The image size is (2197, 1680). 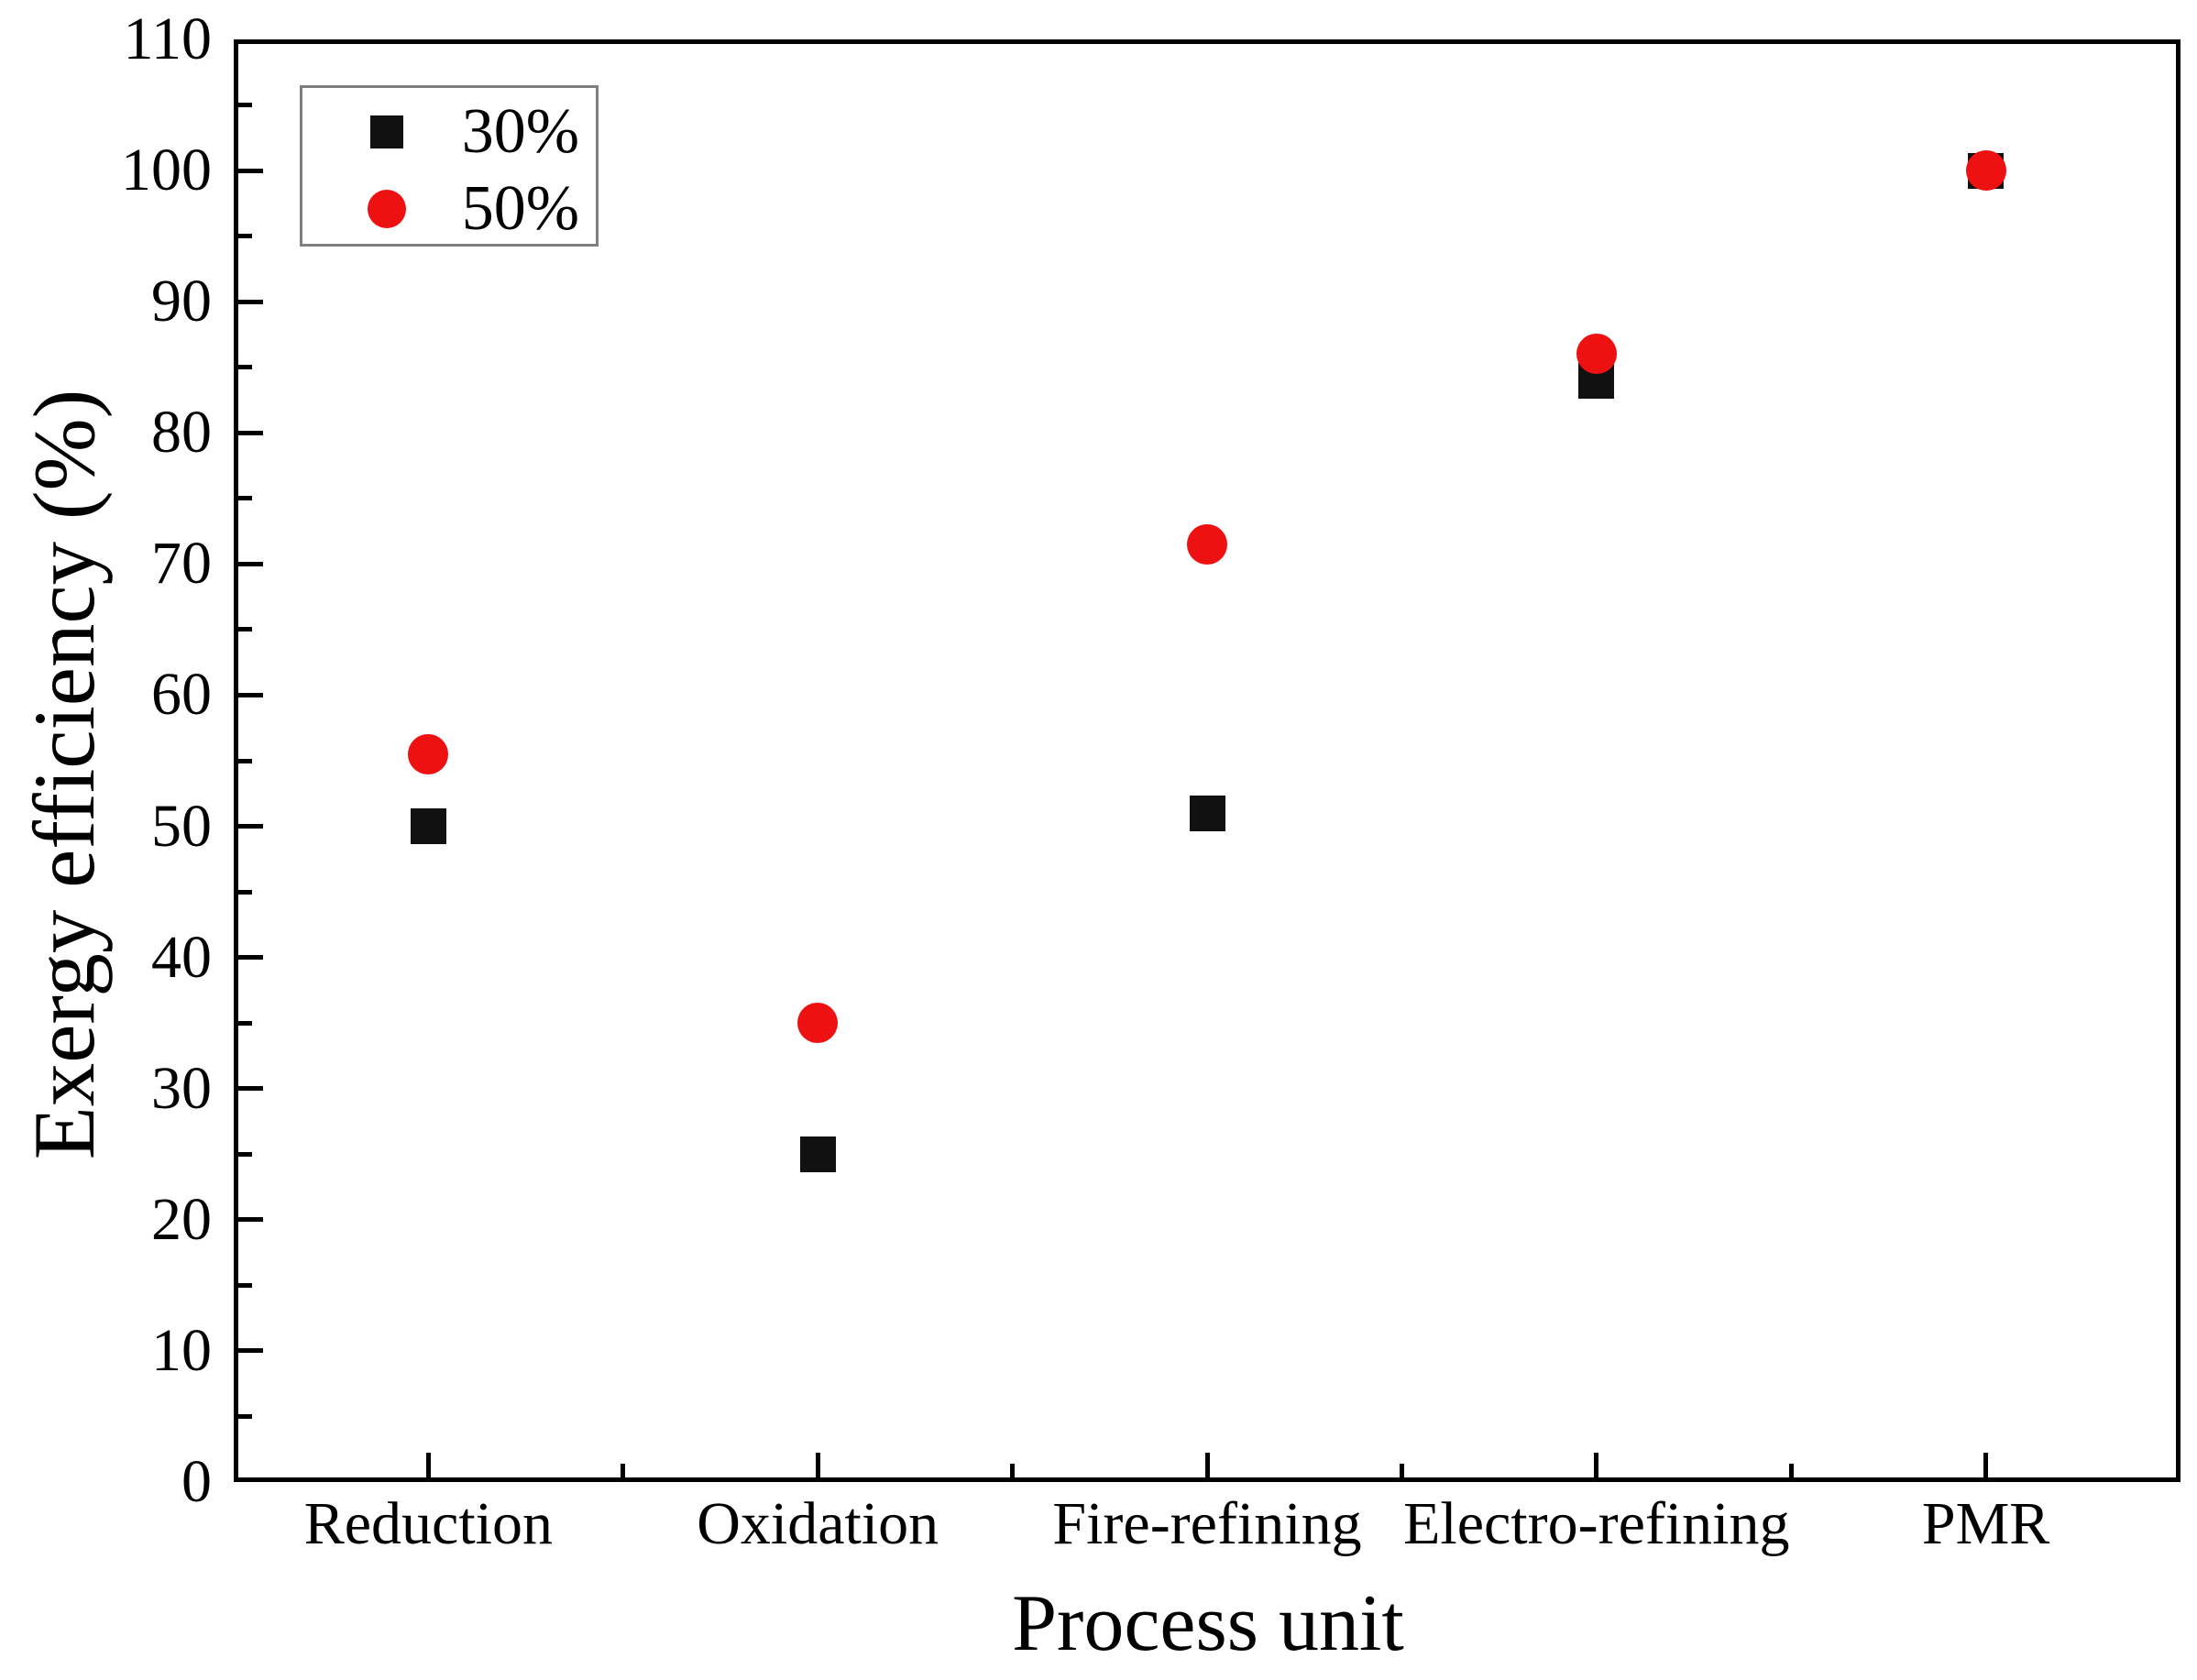 What do you see at coordinates (1597, 1523) in the screenshot?
I see `x-category-label: Electro-refining` at bounding box center [1597, 1523].